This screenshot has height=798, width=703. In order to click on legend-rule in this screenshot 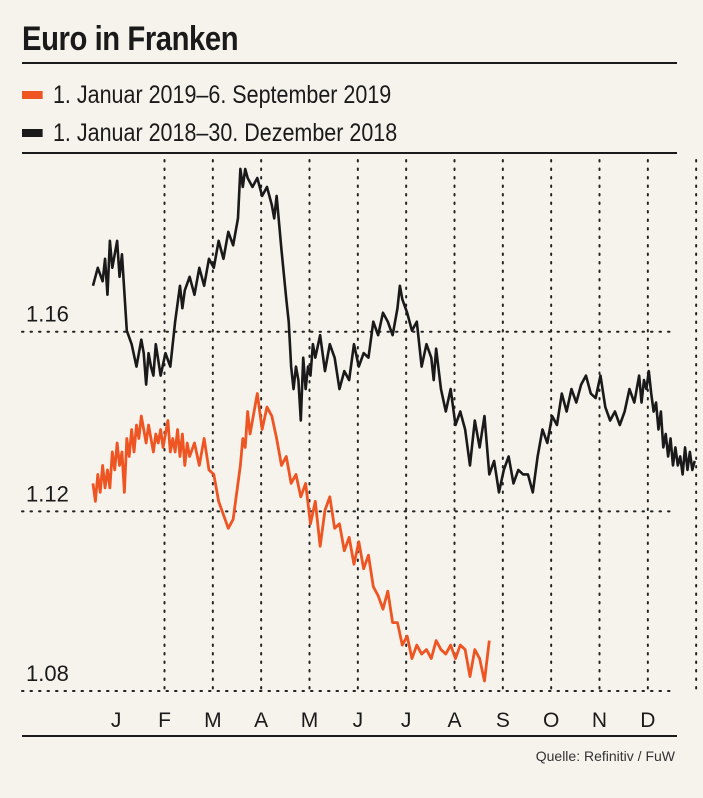, I will do `click(349, 153)`.